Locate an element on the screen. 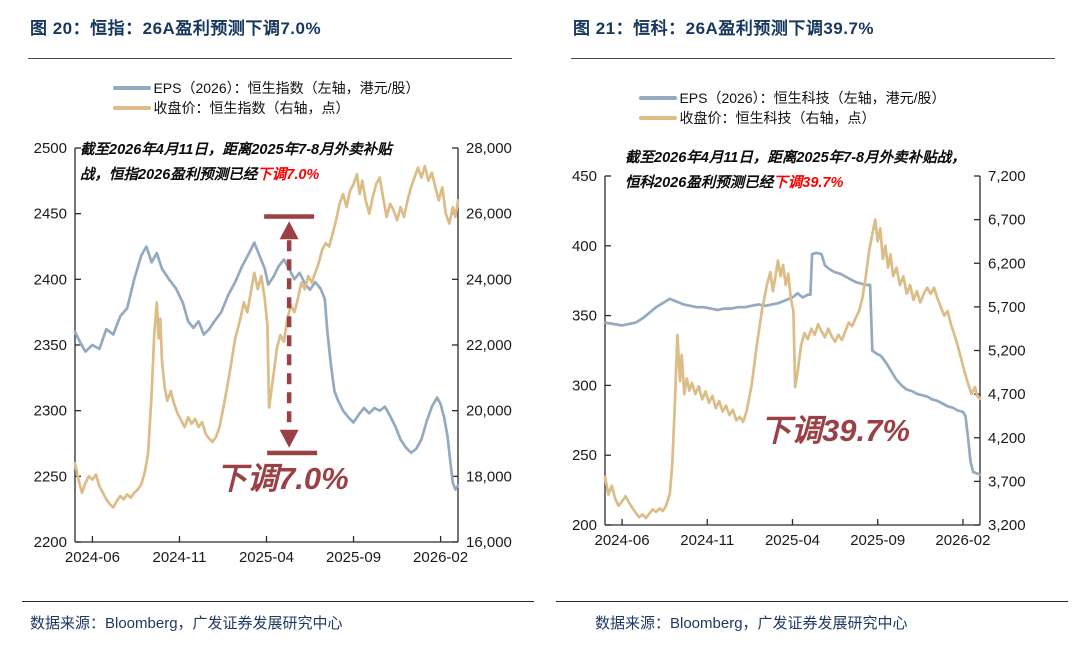 This screenshot has width=1080, height=645. y-right-tick-label: 24,000 is located at coordinates (489, 279).